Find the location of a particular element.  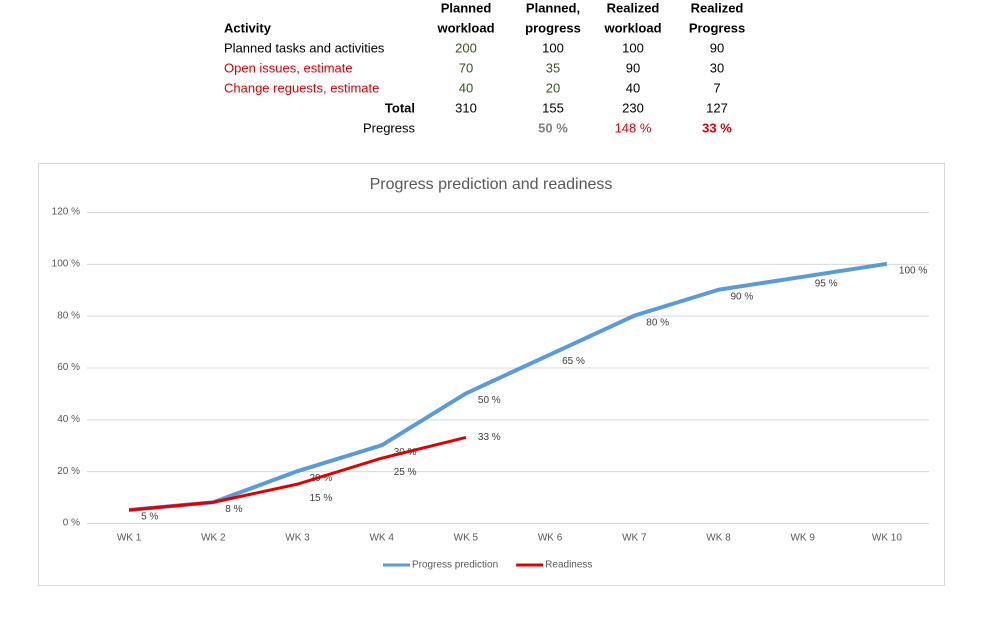

table-header: Activity is located at coordinates (248, 27).